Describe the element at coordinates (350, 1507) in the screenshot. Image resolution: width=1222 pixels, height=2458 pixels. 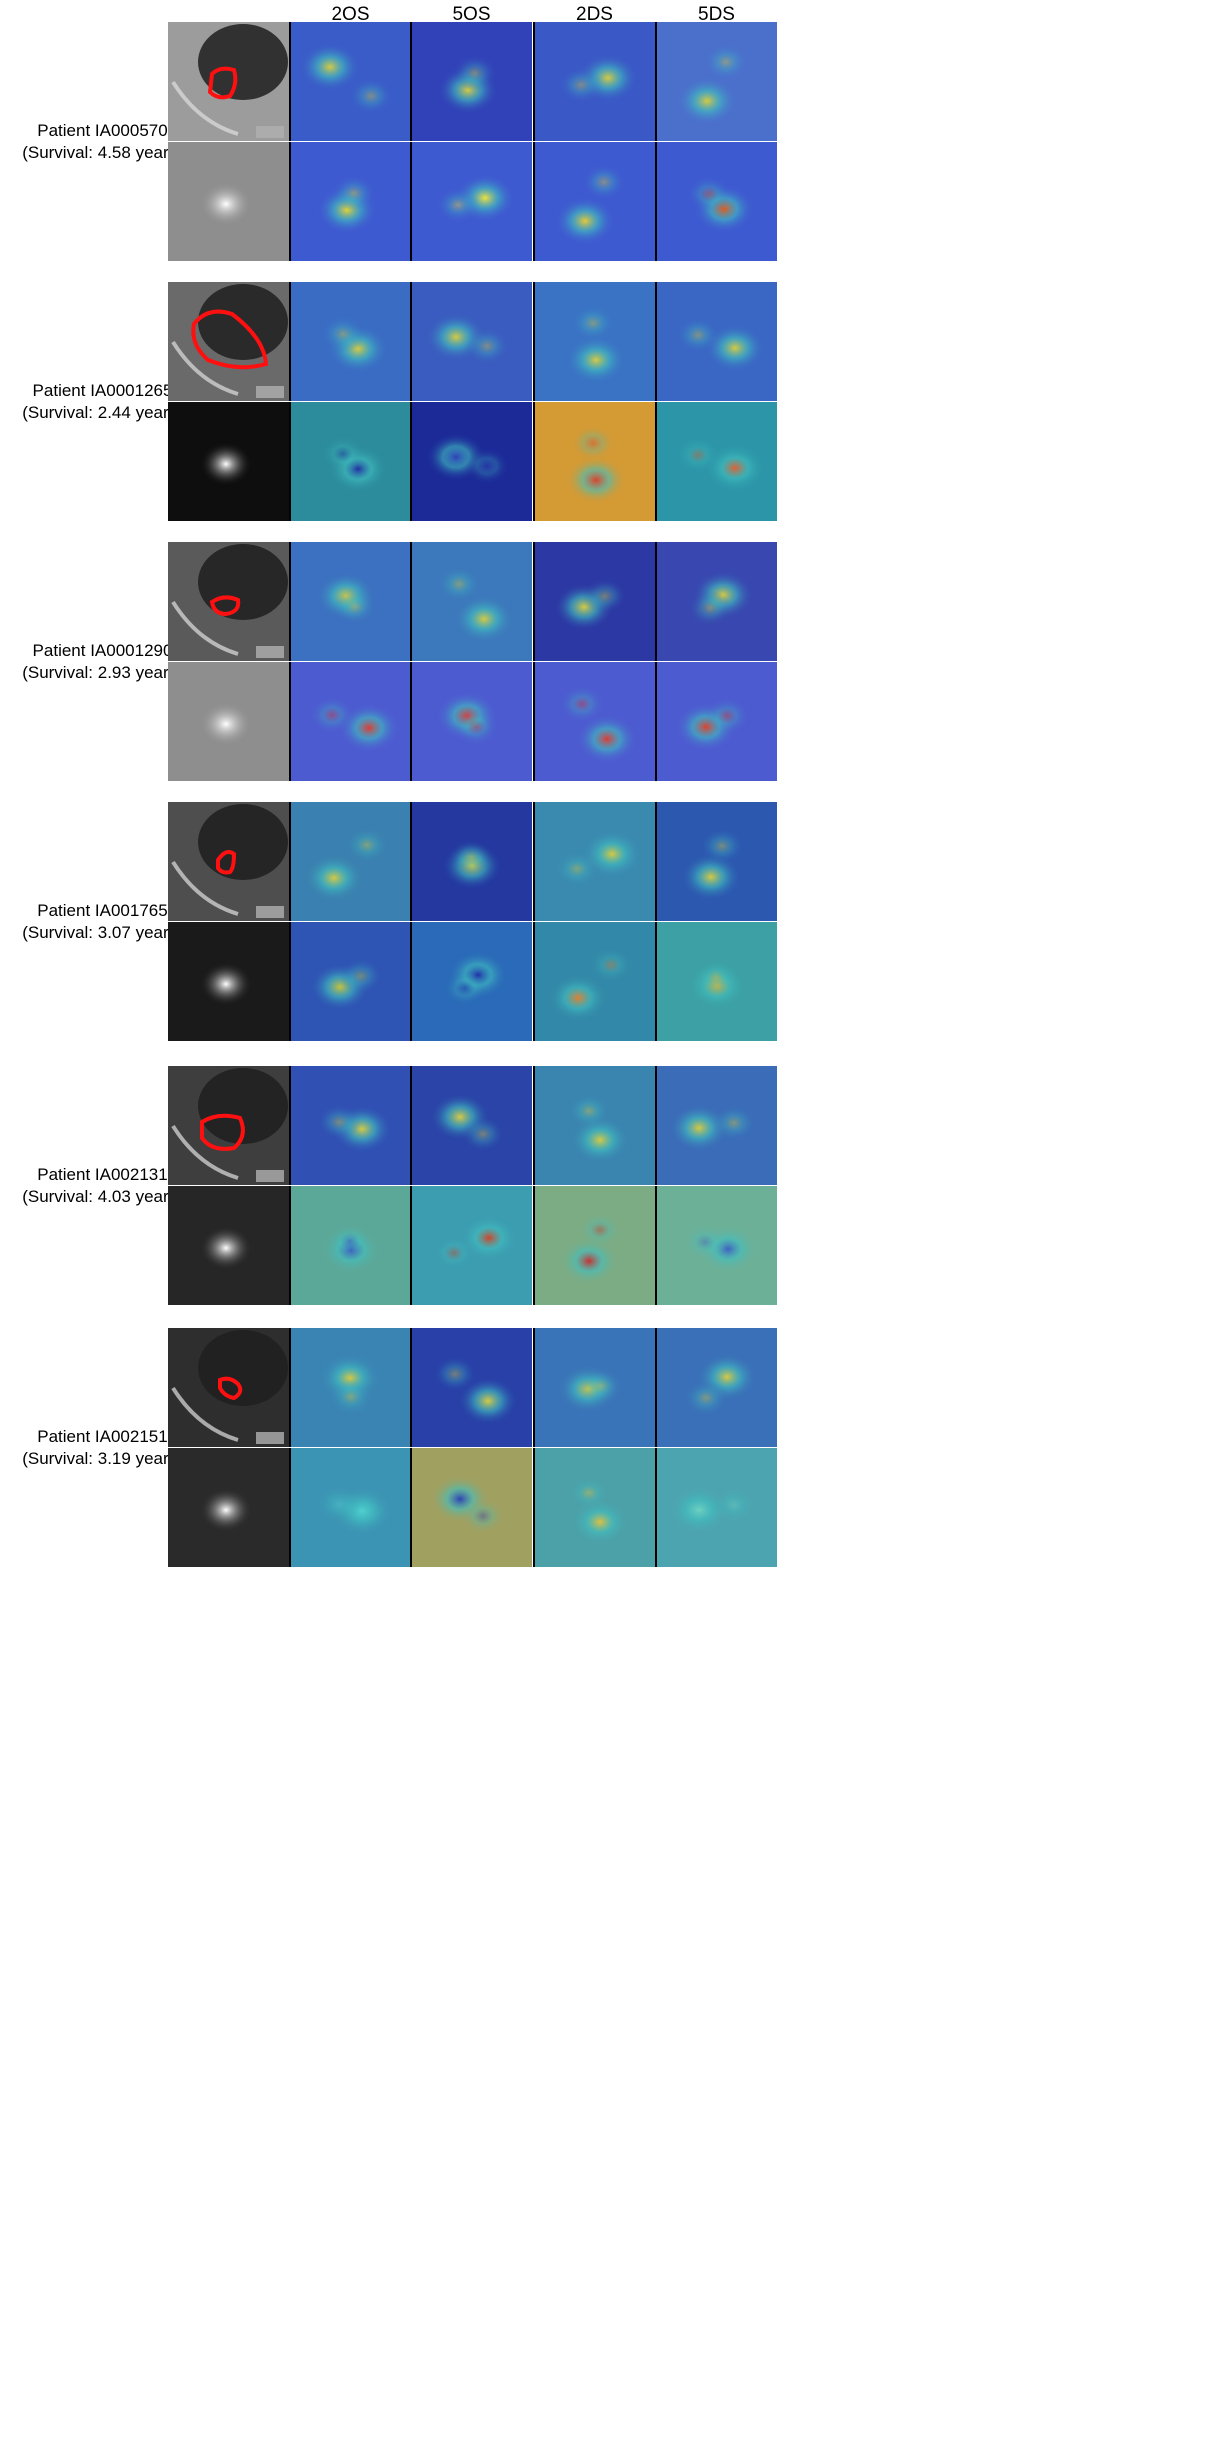
I see `patient-6-pet-map-2os` at that location.